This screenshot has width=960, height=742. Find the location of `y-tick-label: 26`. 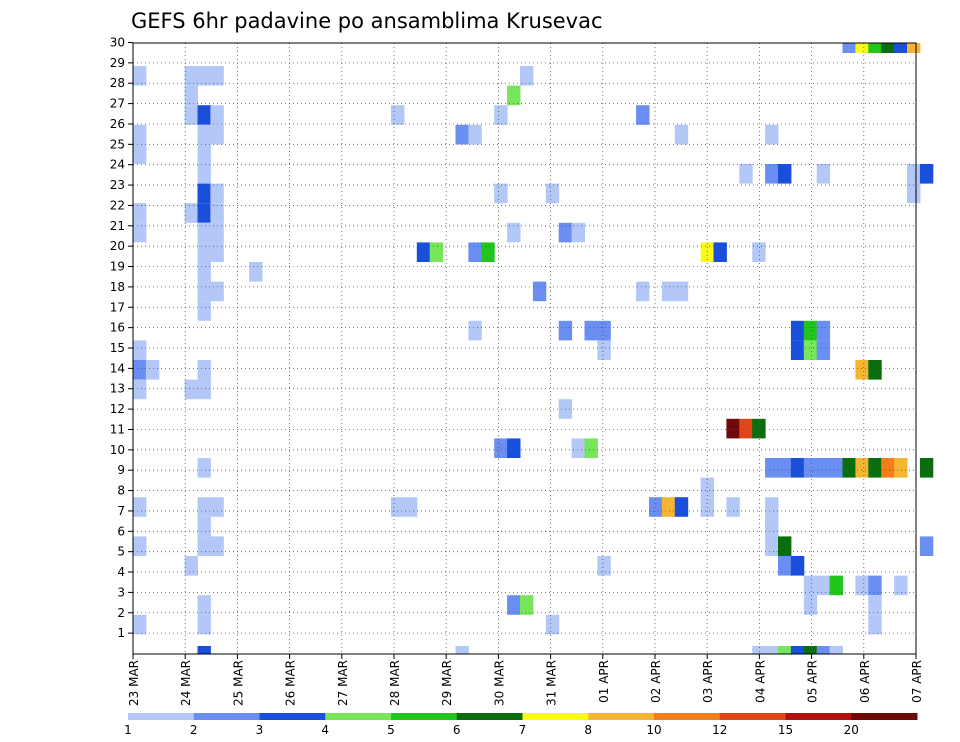

y-tick-label: 26 is located at coordinates (117, 124).